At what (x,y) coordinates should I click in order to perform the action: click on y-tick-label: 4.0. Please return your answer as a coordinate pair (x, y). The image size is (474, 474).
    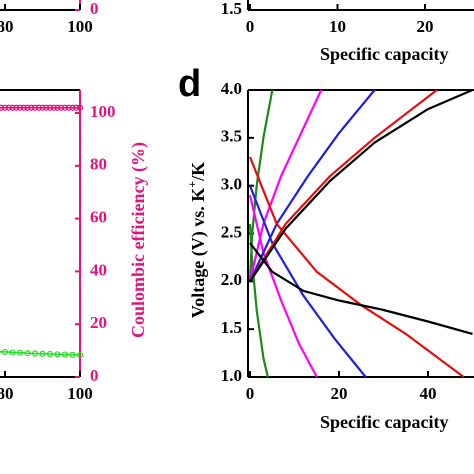
    Looking at the image, I should click on (231, 88).